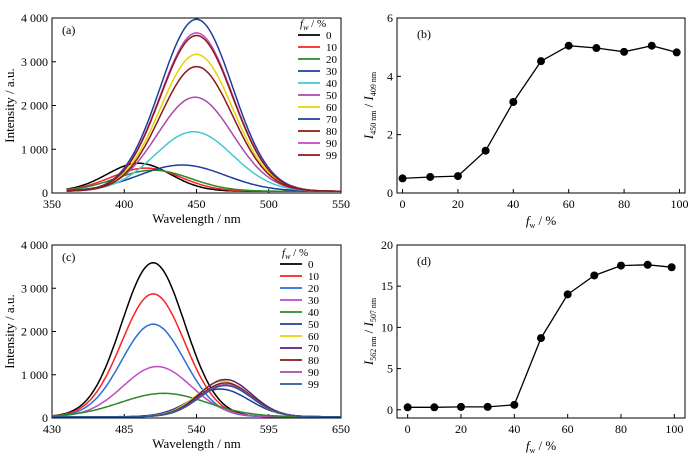 This screenshot has height=466, width=700. Describe the element at coordinates (387, 327) in the screenshot. I see `panel-d-ytick-label: 10` at that location.